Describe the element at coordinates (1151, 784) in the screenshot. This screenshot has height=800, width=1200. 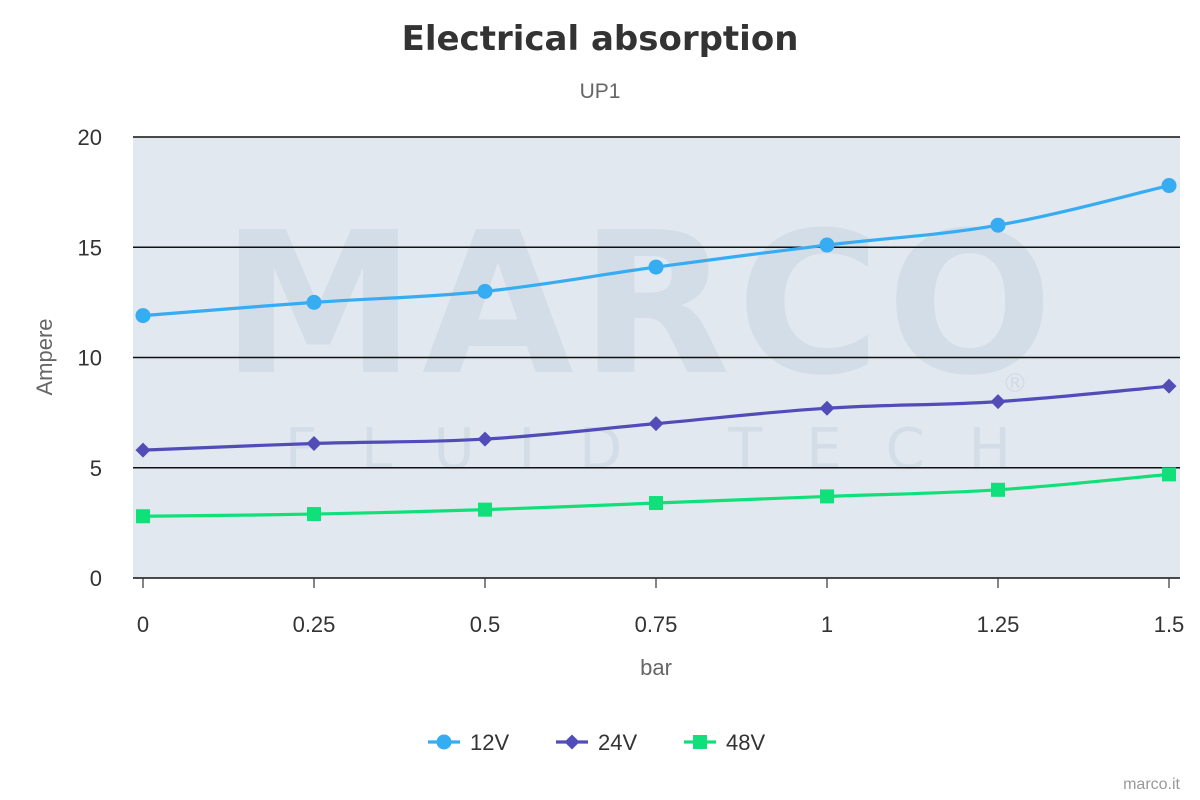
I see `credit-text: marco.it` at that location.